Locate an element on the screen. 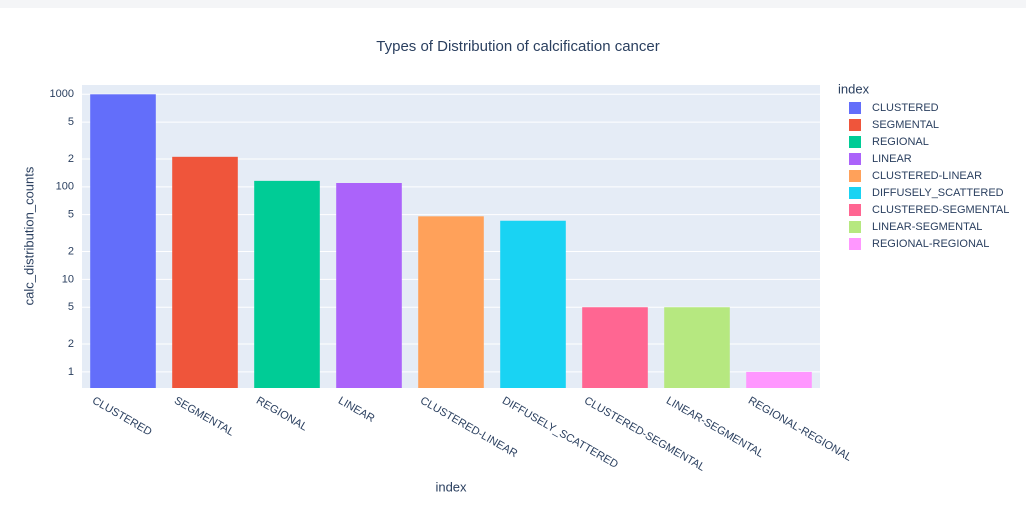  y-tick-label: 1000 is located at coordinates (62, 94).